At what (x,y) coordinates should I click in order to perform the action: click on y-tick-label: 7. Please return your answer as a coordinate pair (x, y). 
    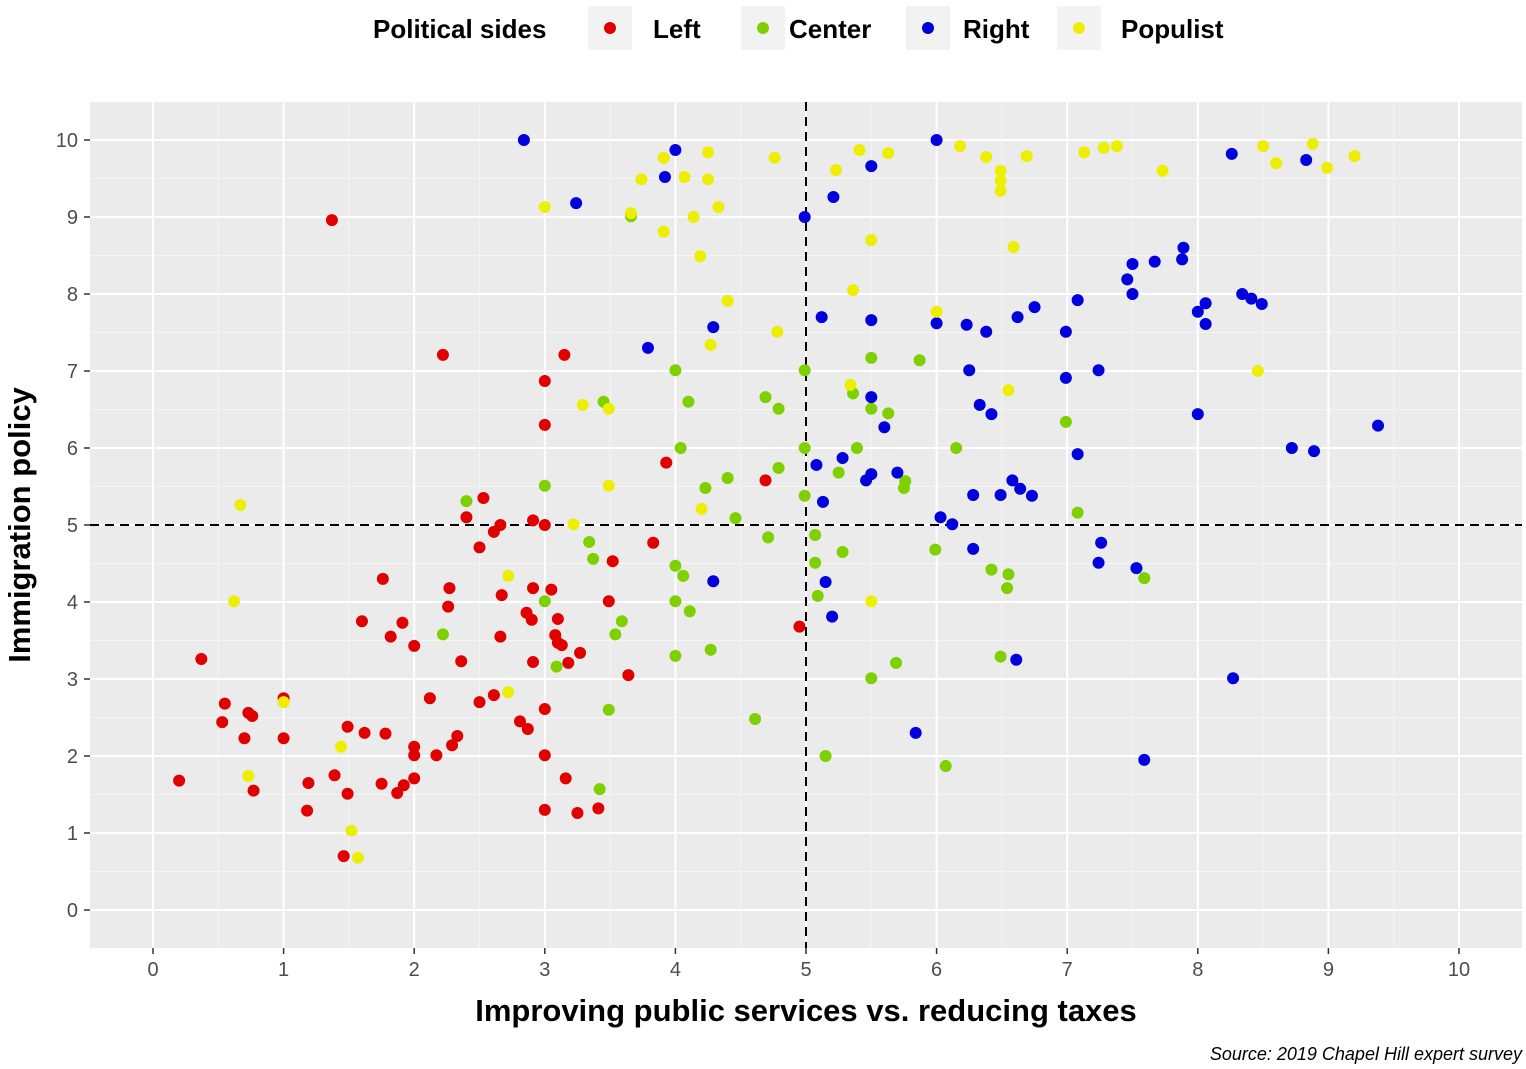
    Looking at the image, I should click on (72, 372).